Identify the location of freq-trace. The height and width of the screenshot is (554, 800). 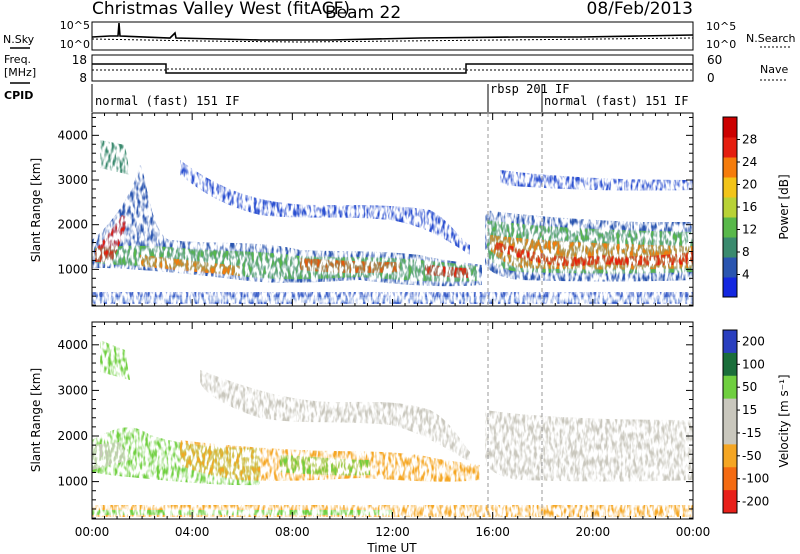
(392, 68).